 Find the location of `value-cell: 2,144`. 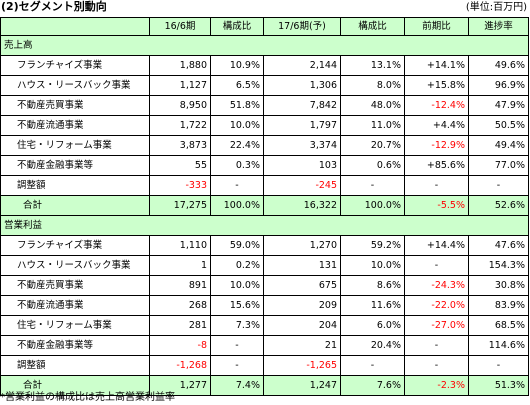

value-cell: 2,144 is located at coordinates (302, 65).